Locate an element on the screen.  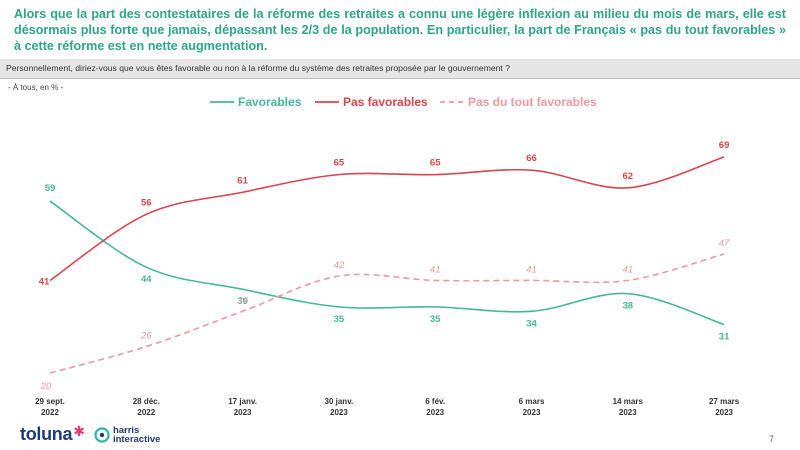
x-tick-label: 29 sept. 2022 is located at coordinates (50, 407).